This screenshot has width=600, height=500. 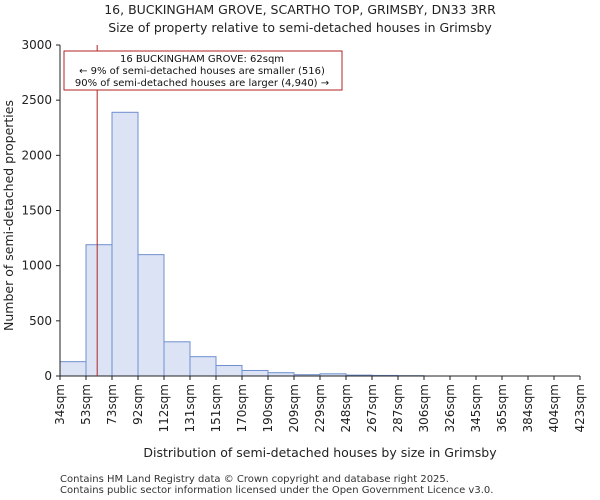 What do you see at coordinates (242, 408) in the screenshot?
I see `x-tick-label: 170sqm` at bounding box center [242, 408].